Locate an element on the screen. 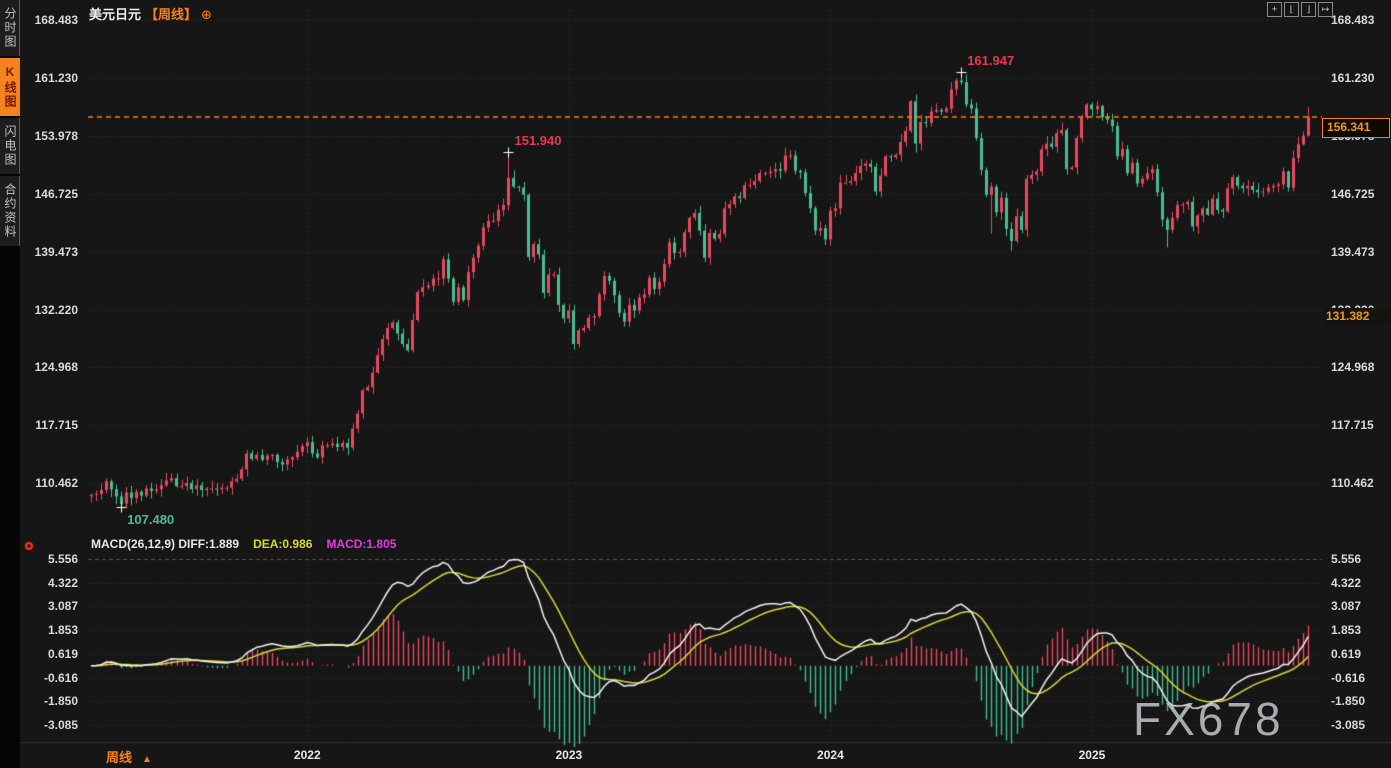 This screenshot has width=1391, height=768. price-axis-label-left: 110.462 is located at coordinates (56, 483).